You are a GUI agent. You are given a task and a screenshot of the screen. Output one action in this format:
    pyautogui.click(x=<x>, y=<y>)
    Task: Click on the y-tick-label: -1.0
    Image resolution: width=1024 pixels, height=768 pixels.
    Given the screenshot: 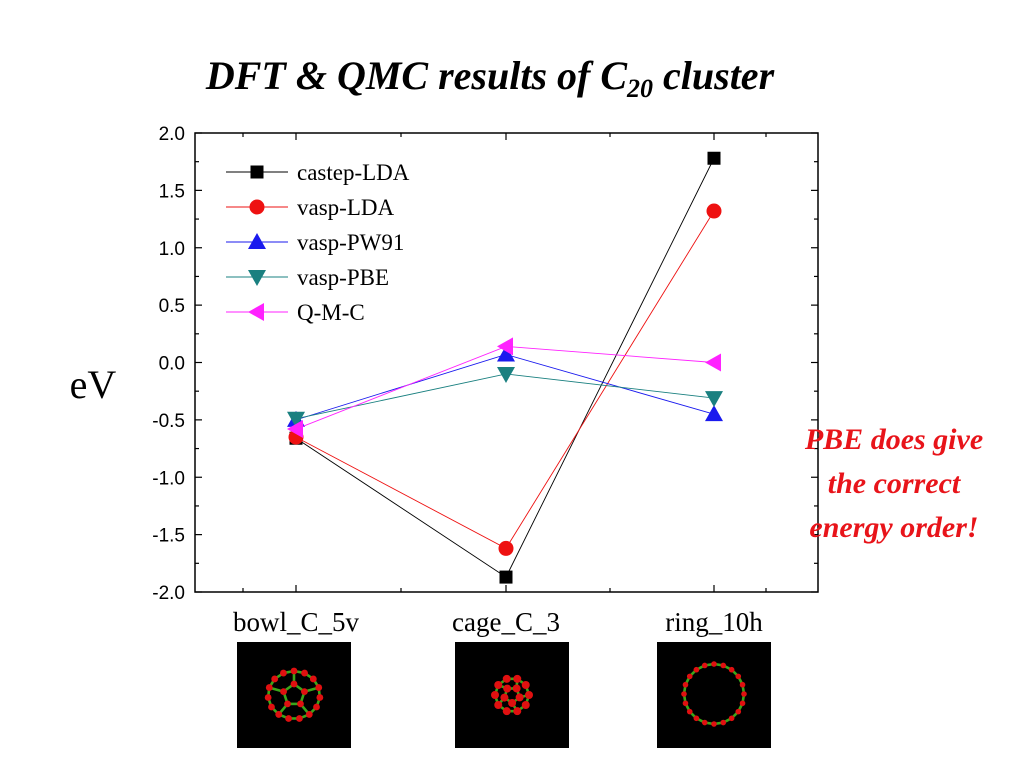 What is the action you would take?
    pyautogui.click(x=168, y=478)
    